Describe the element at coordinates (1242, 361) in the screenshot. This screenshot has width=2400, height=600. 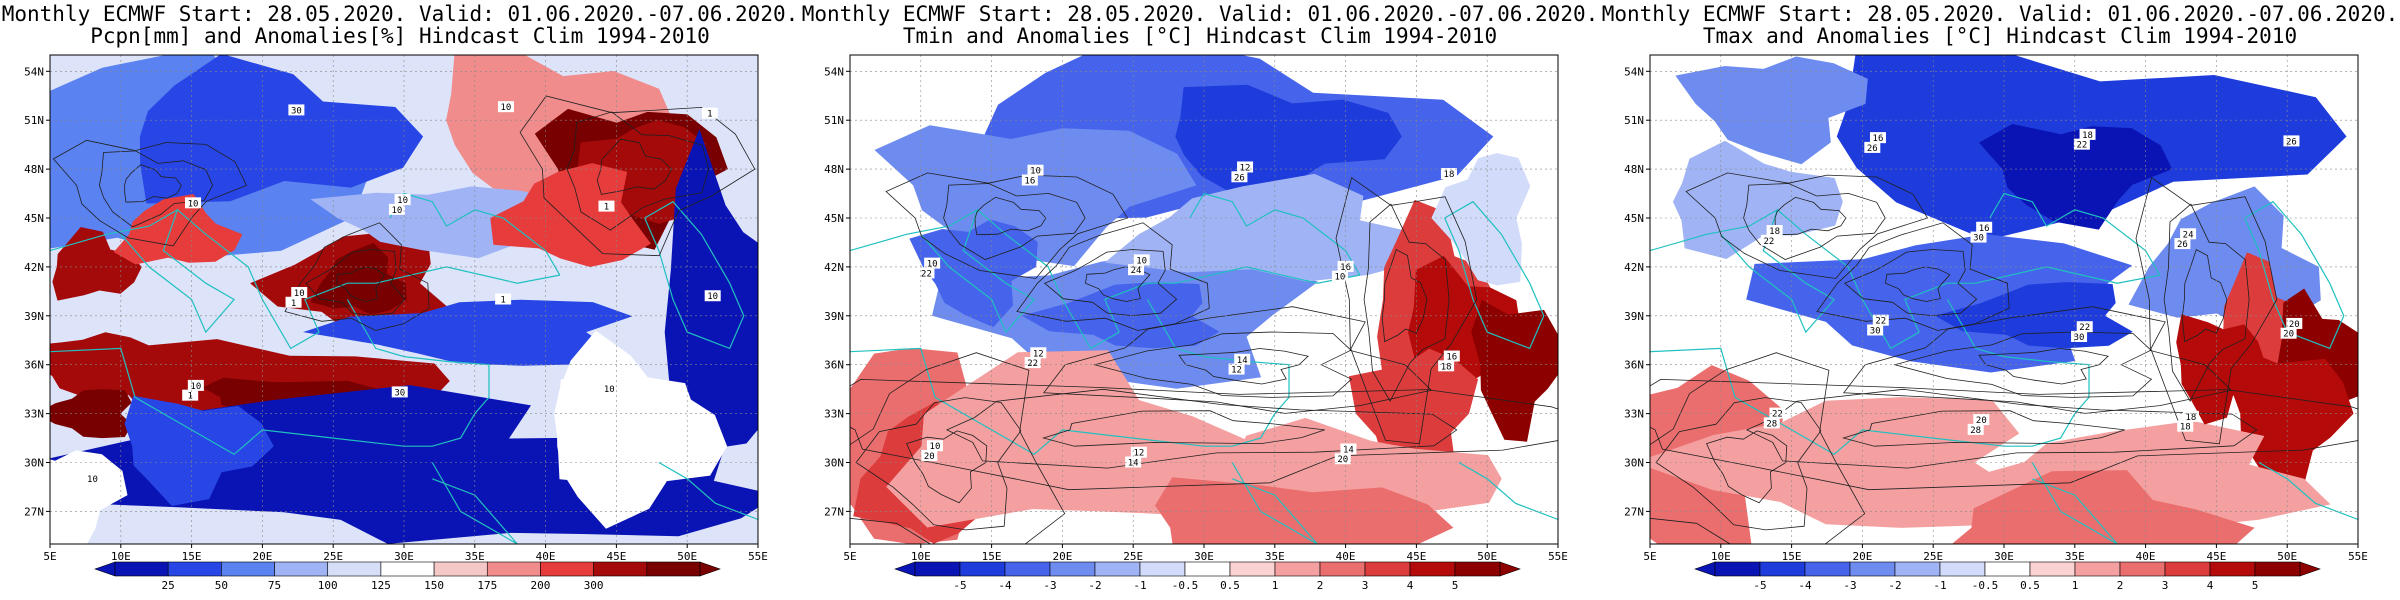
I see `contour-label: 14` at that location.